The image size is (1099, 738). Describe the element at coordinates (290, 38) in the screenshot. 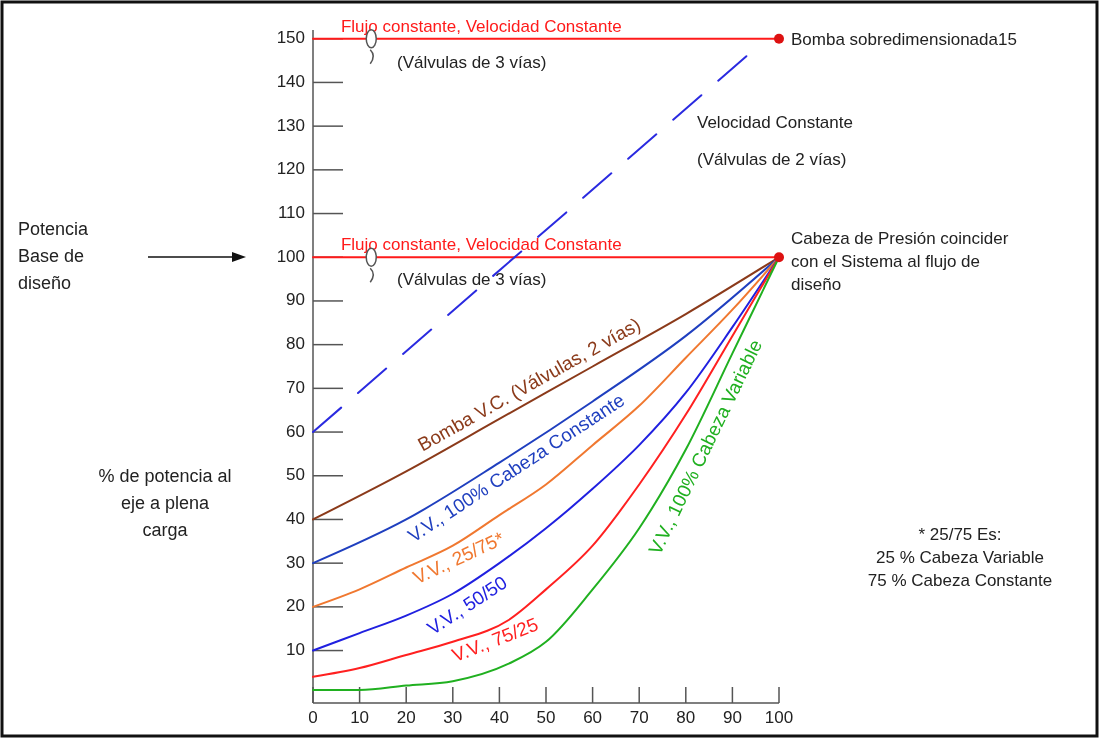

I see `y-tick-label: 150` at that location.